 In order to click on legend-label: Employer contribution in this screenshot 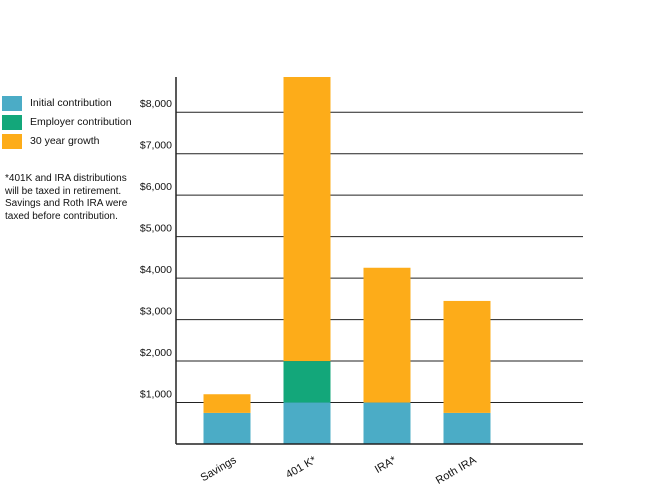, I will do `click(81, 122)`.